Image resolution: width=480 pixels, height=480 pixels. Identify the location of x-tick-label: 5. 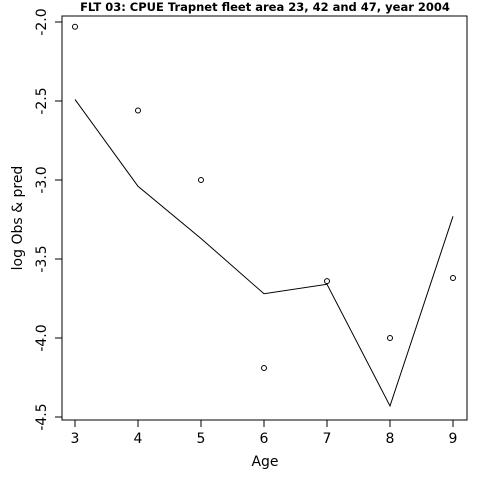
(201, 439).